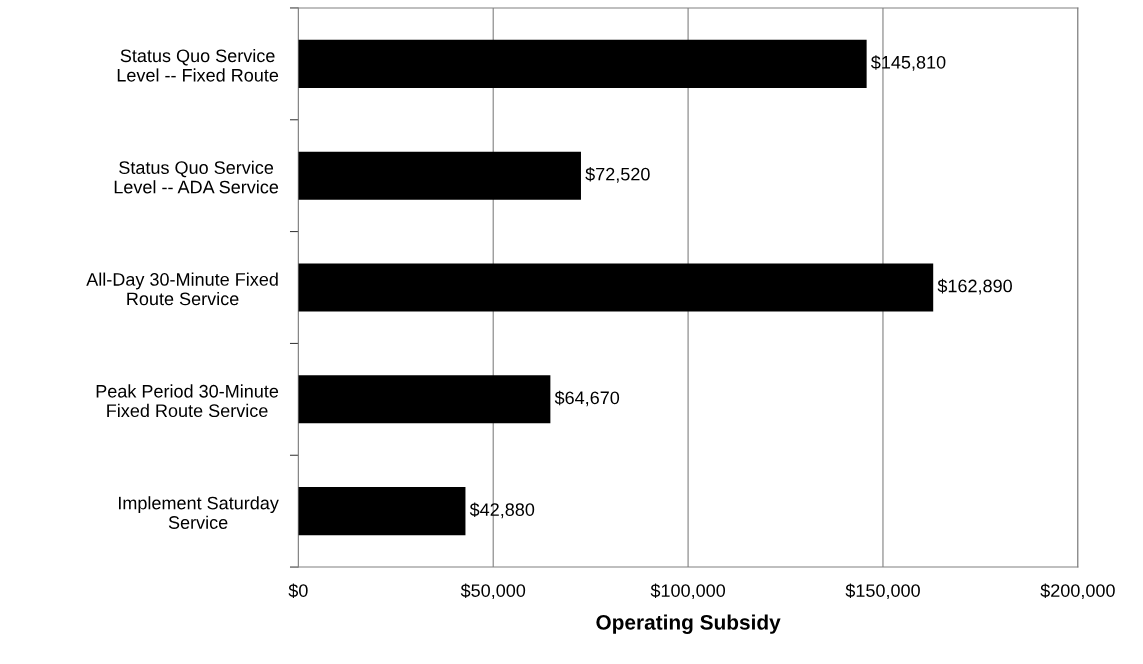  What do you see at coordinates (974, 286) in the screenshot?
I see `data-label: $162,890` at bounding box center [974, 286].